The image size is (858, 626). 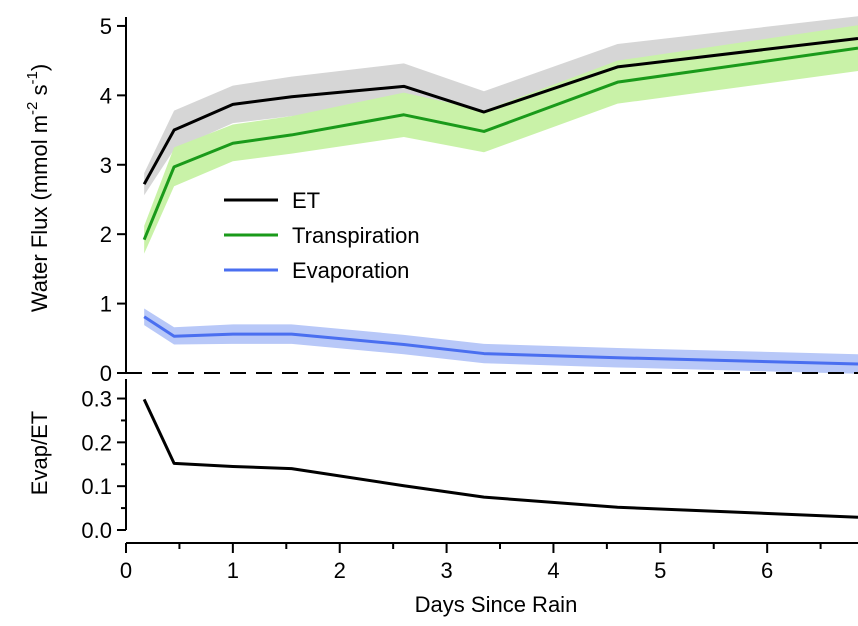 I want to click on top-y-axis-label-sup2: -1, so click(x=32, y=77).